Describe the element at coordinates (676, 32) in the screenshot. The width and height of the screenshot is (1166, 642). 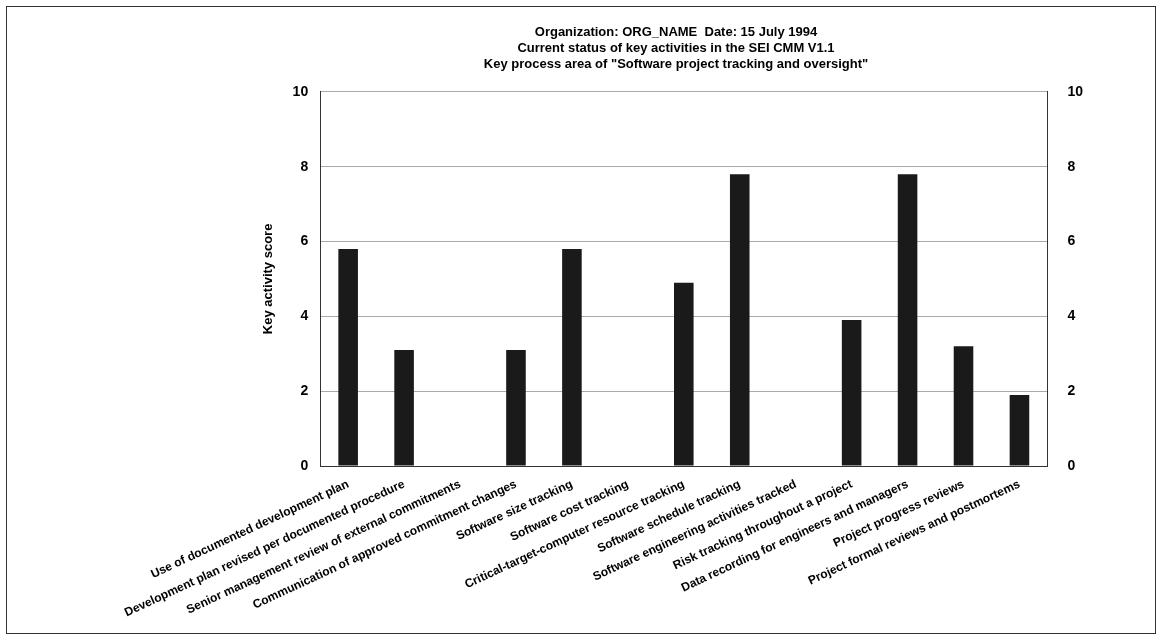
I see `text: Organization: ORG_NAME Date: 15 July 1994` at that location.